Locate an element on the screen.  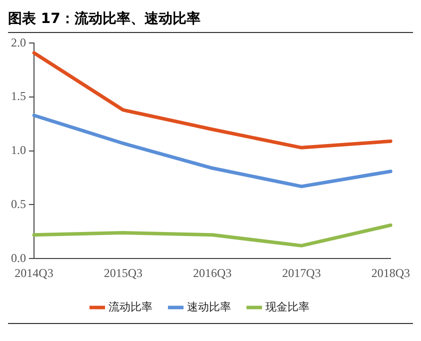
y-tick-label: 1.0 is located at coordinates (18, 150).